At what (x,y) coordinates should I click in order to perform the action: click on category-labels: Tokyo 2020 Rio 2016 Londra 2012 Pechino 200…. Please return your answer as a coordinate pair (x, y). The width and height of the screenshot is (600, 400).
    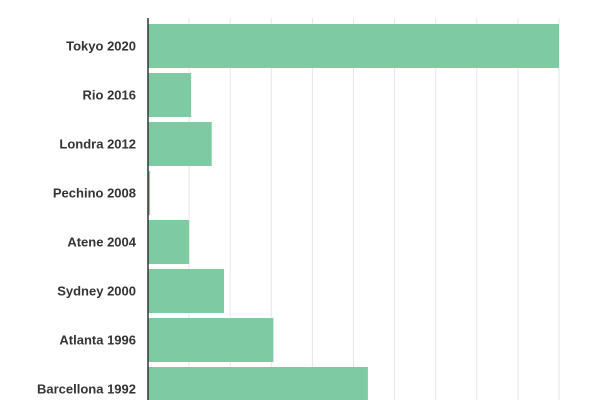
    Looking at the image, I should click on (87, 218).